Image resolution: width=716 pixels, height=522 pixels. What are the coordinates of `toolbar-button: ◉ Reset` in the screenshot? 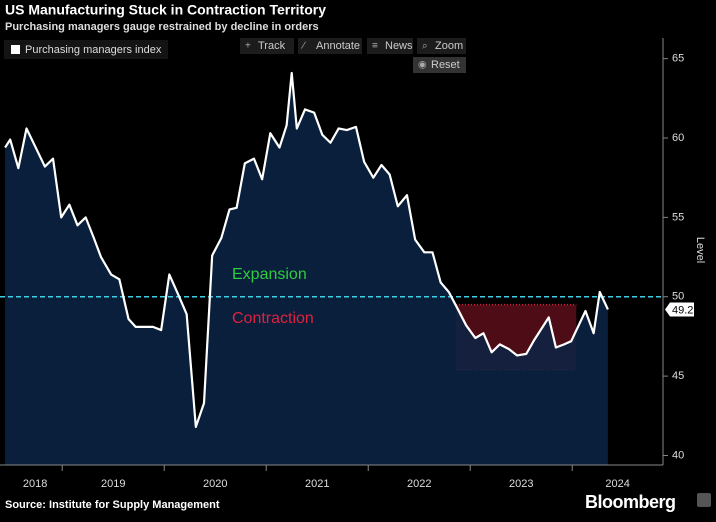 It's located at (439, 65).